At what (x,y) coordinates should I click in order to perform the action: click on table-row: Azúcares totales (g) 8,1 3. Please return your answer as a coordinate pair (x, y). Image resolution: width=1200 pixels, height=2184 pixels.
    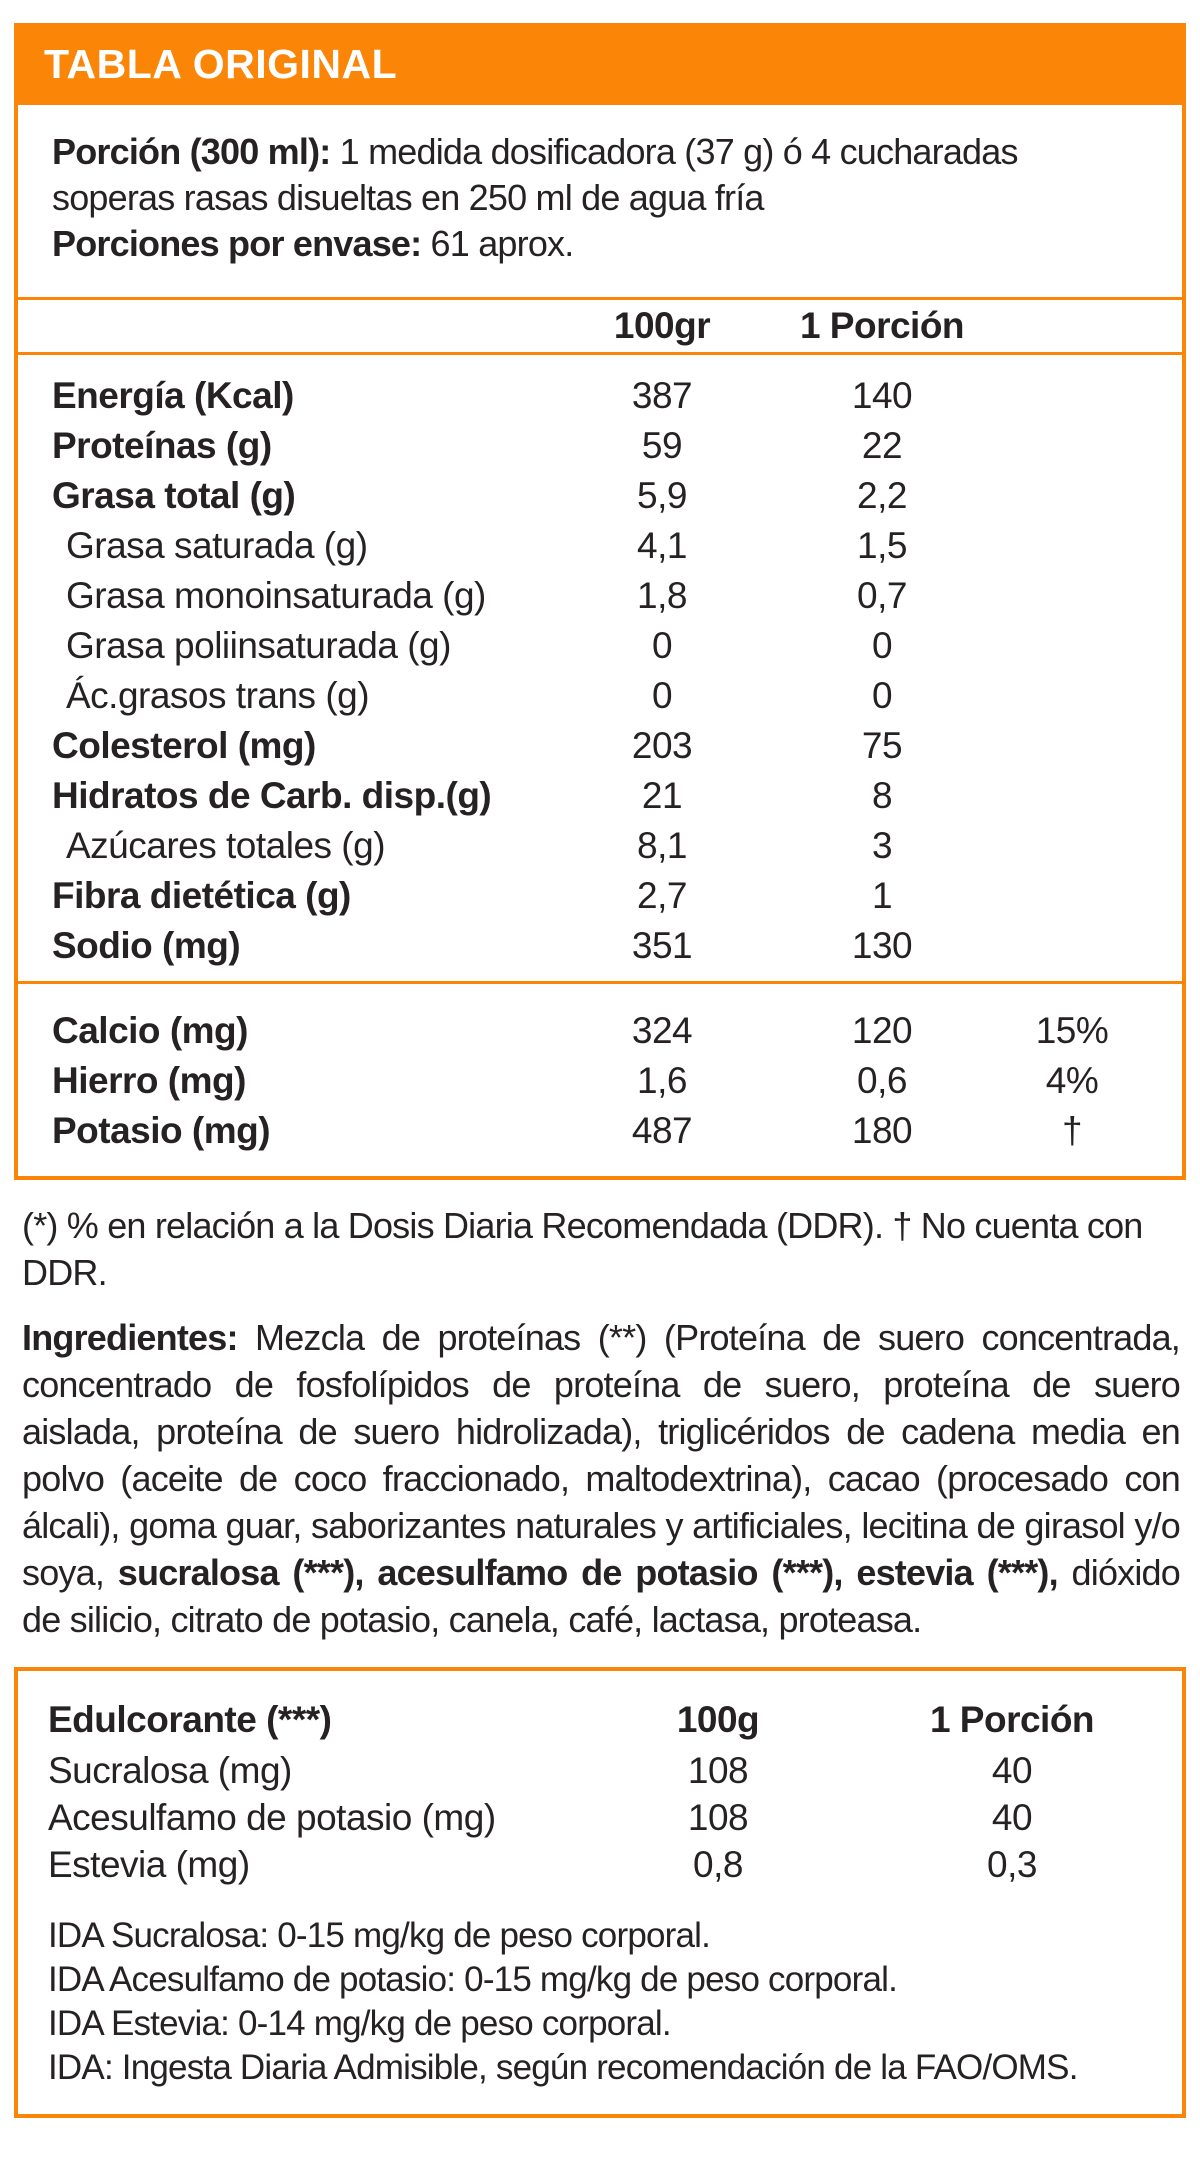
    Looking at the image, I should click on (607, 846).